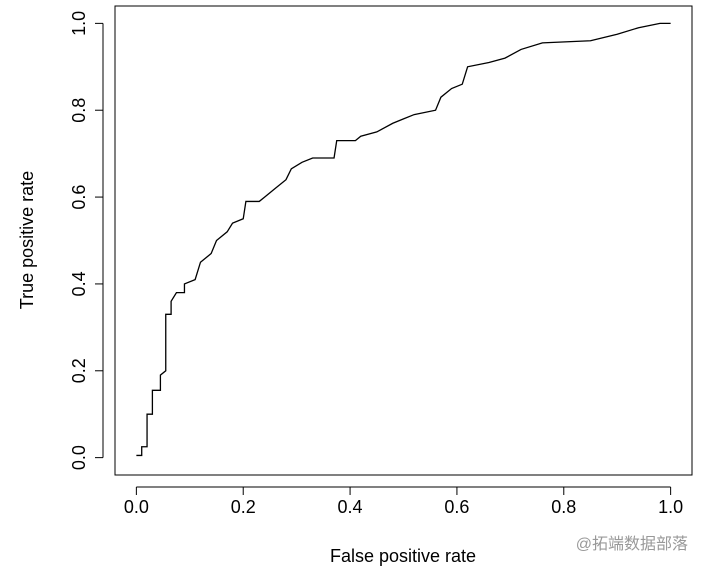  I want to click on y-tick-label: 0.6, so click(79, 197).